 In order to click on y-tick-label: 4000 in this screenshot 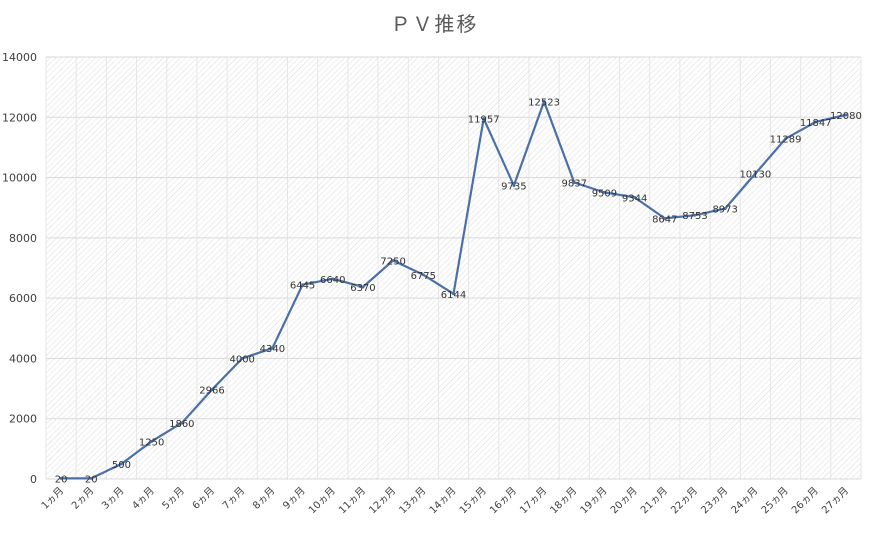, I will do `click(23, 358)`.